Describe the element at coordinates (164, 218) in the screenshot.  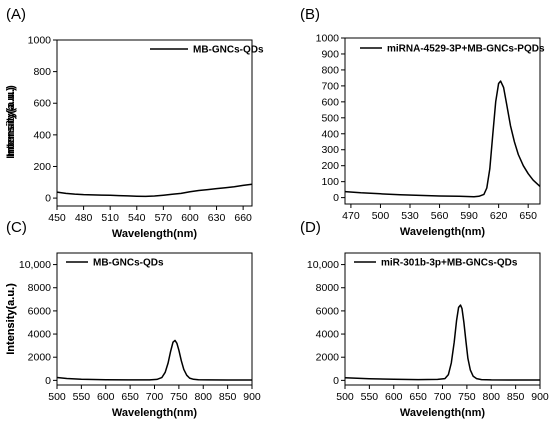
I see `x-tick-label: 570` at that location.